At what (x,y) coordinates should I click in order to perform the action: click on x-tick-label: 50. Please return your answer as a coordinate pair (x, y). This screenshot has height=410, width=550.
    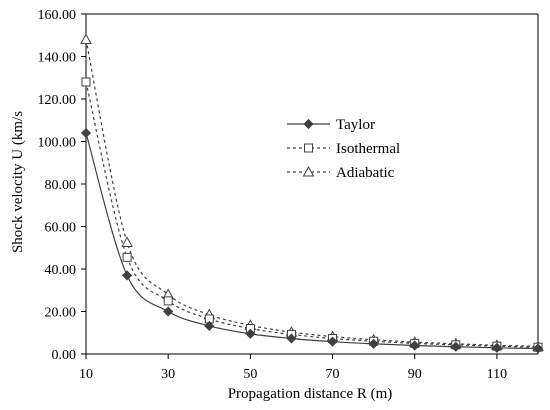
    Looking at the image, I should click on (250, 374).